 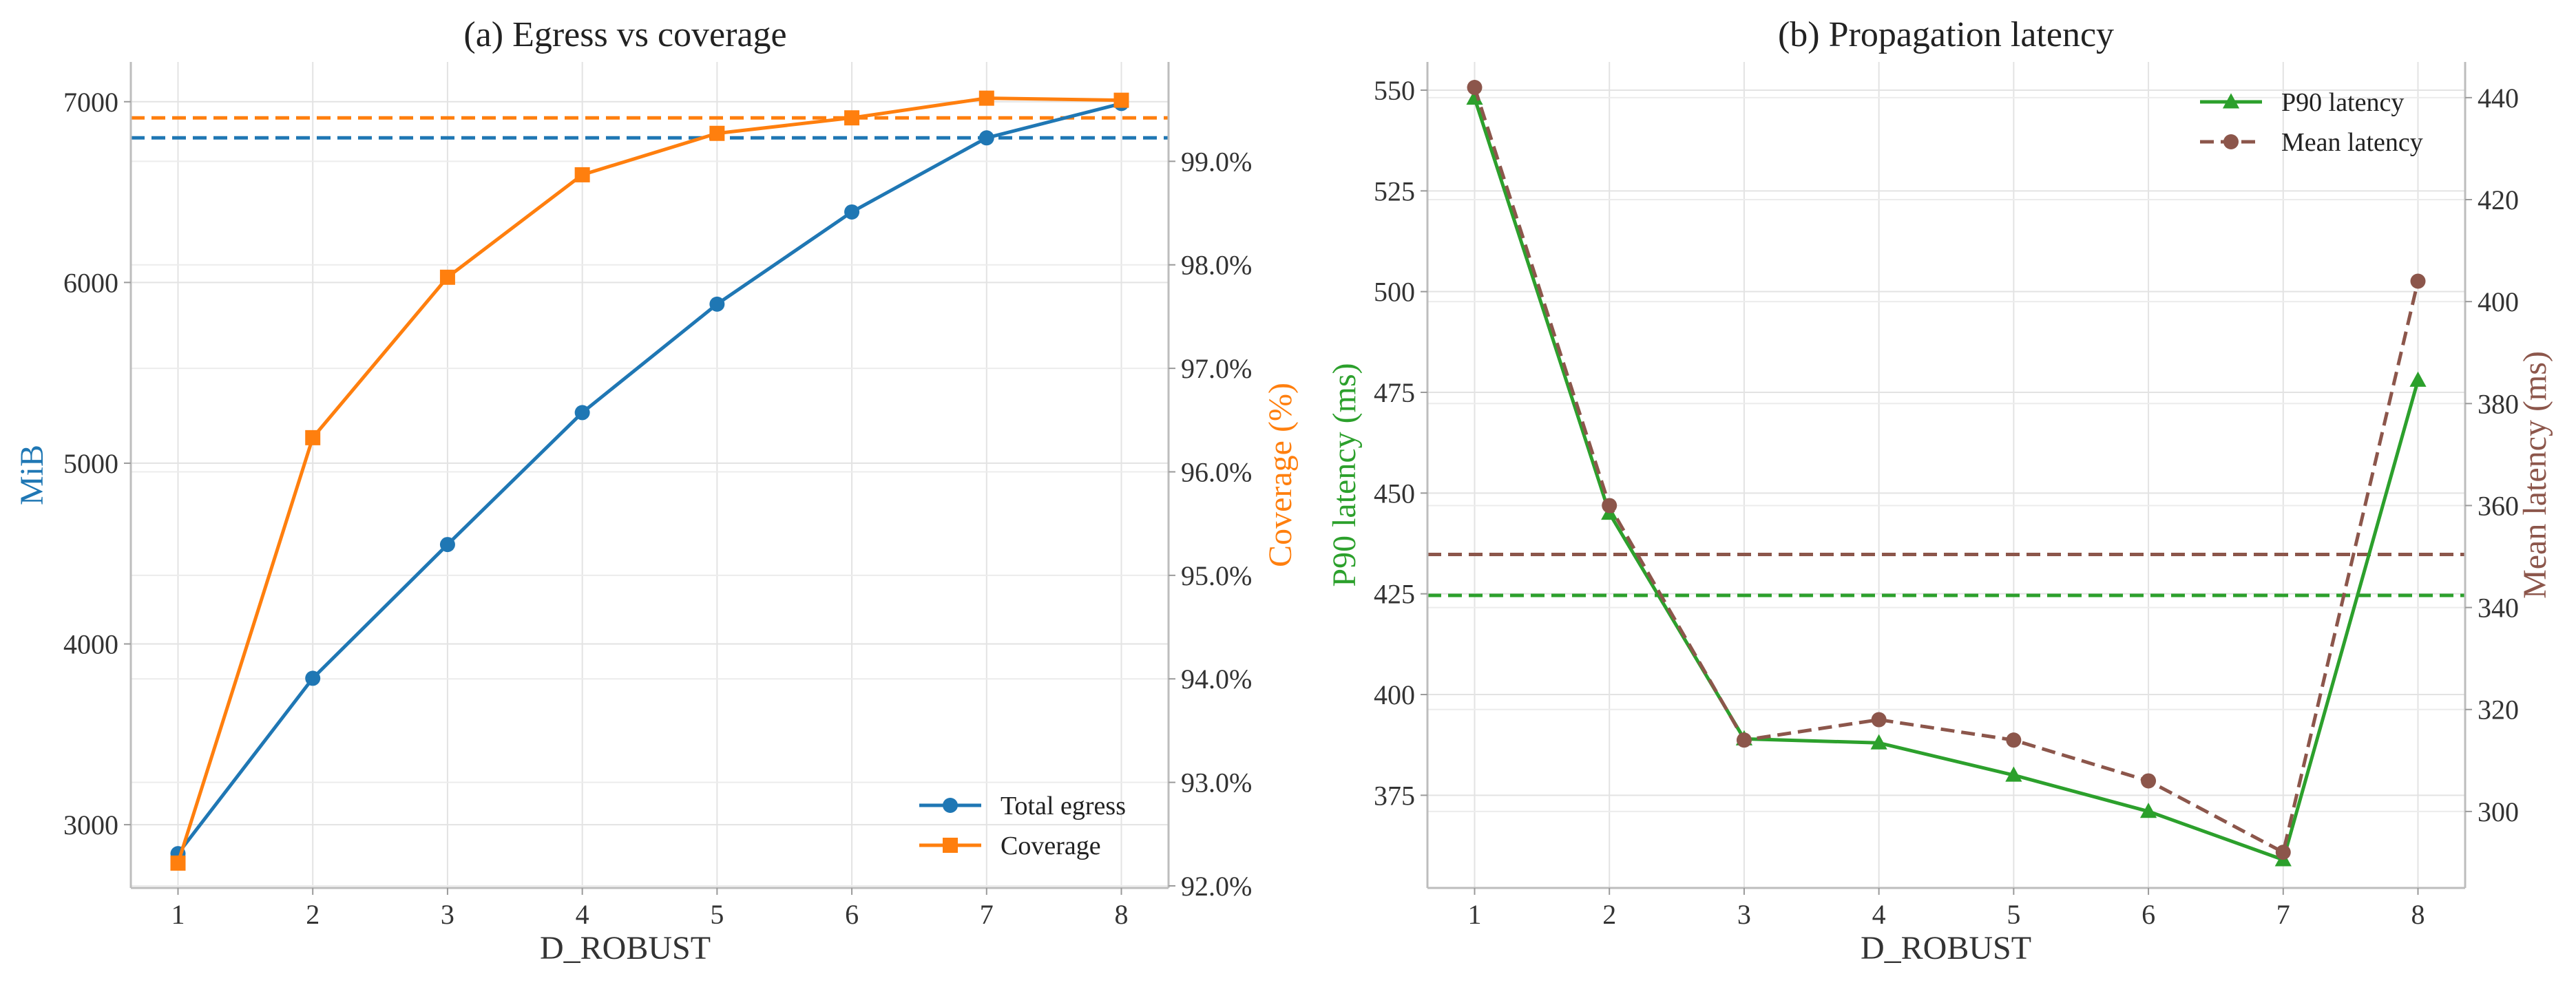 I want to click on x-tick-label: 7, so click(x=2283, y=915).